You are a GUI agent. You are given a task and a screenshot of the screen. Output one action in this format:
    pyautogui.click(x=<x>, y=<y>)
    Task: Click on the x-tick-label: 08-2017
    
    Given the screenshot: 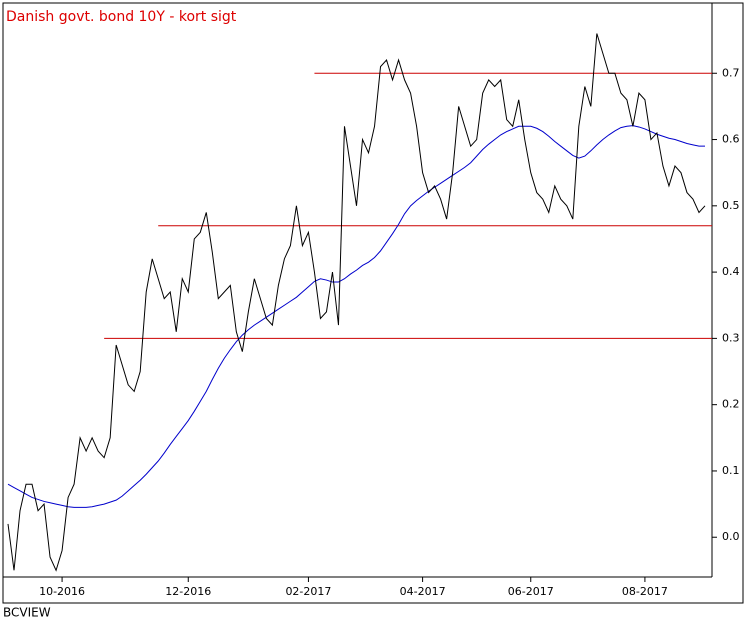 What is the action you would take?
    pyautogui.click(x=645, y=591)
    